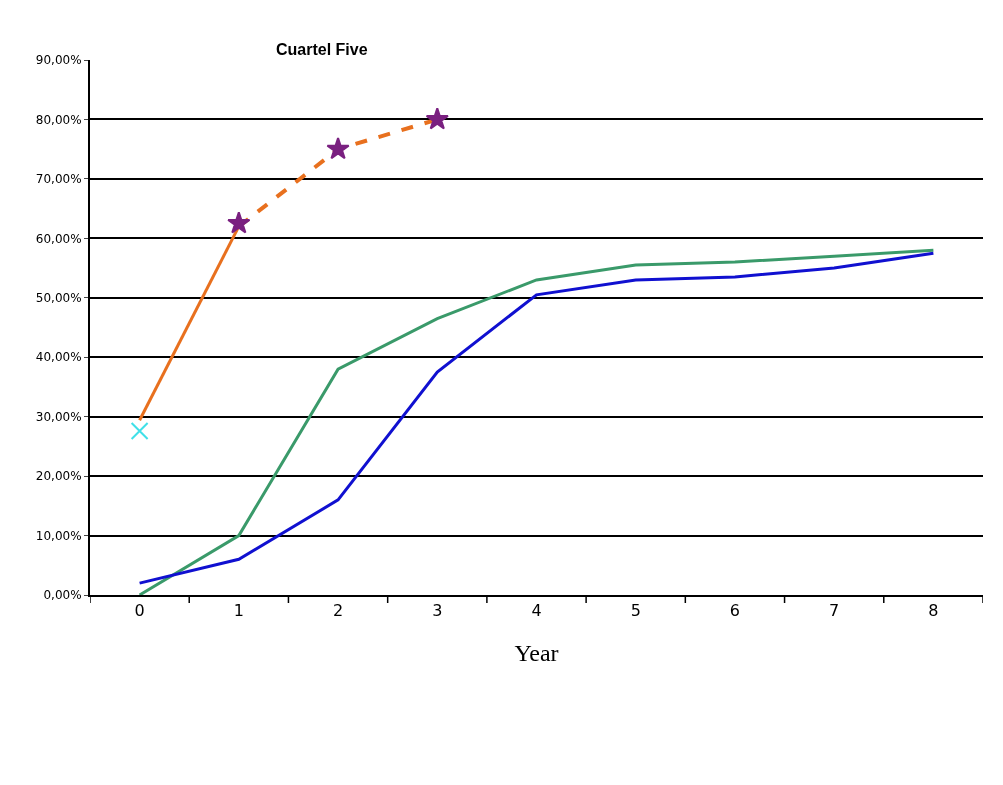 The image size is (1003, 785). What do you see at coordinates (139, 611) in the screenshot?
I see `x-tick-label: 0` at bounding box center [139, 611].